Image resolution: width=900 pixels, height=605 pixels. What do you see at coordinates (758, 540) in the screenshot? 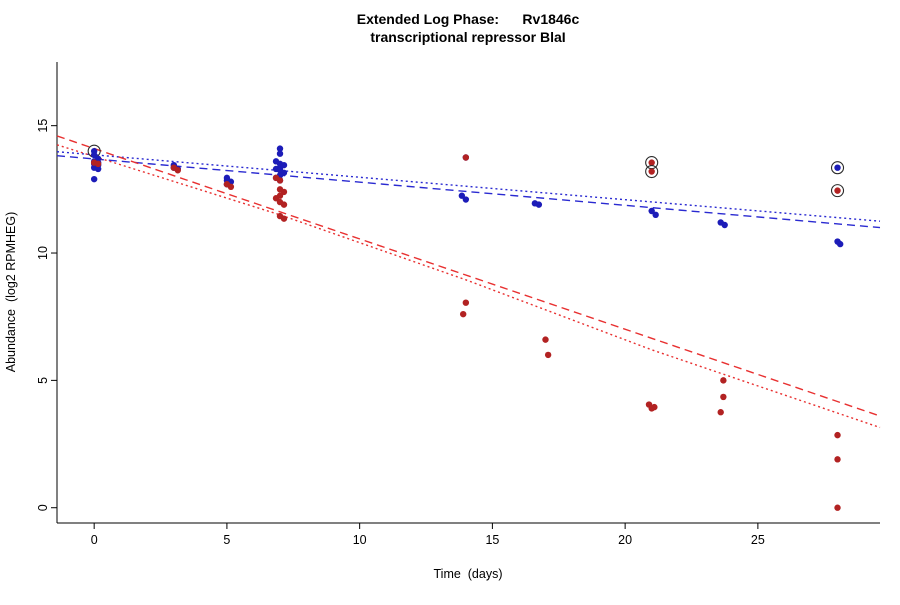
I see `x-tick-label: 25` at bounding box center [758, 540].